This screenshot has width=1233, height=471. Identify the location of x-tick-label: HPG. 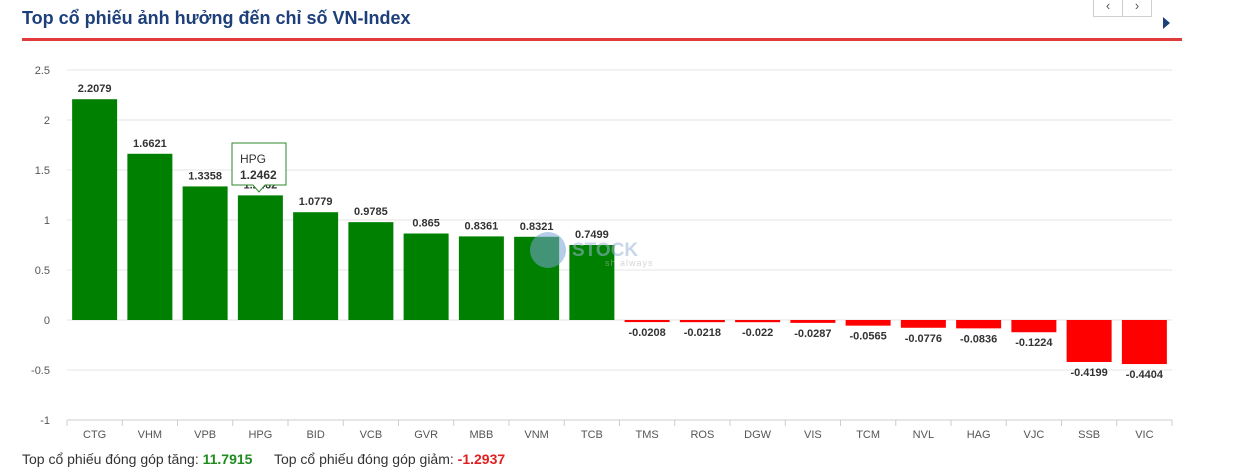
(260, 435).